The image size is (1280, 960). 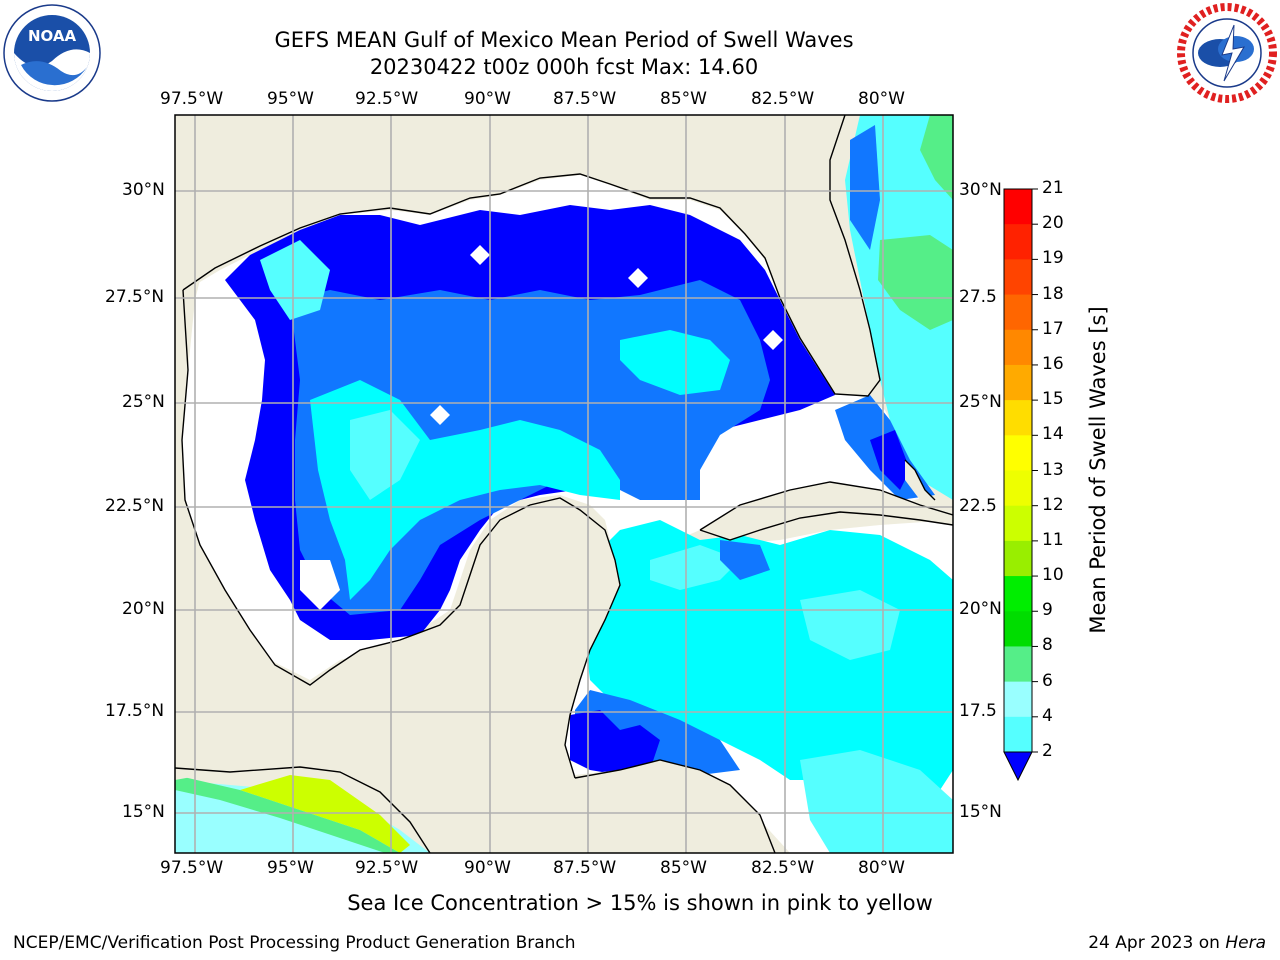 I want to click on colorbar-tick-label: 17, so click(x=1053, y=328).